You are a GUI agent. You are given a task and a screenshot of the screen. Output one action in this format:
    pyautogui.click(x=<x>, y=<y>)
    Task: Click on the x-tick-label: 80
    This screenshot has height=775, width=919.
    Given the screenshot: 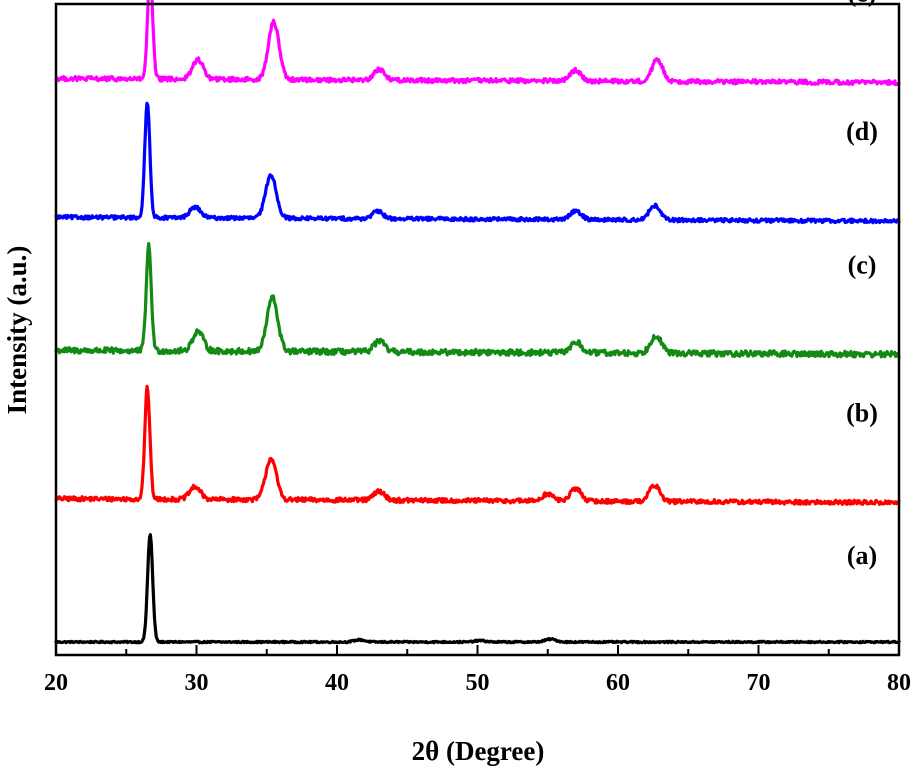 What is the action you would take?
    pyautogui.click(x=899, y=683)
    